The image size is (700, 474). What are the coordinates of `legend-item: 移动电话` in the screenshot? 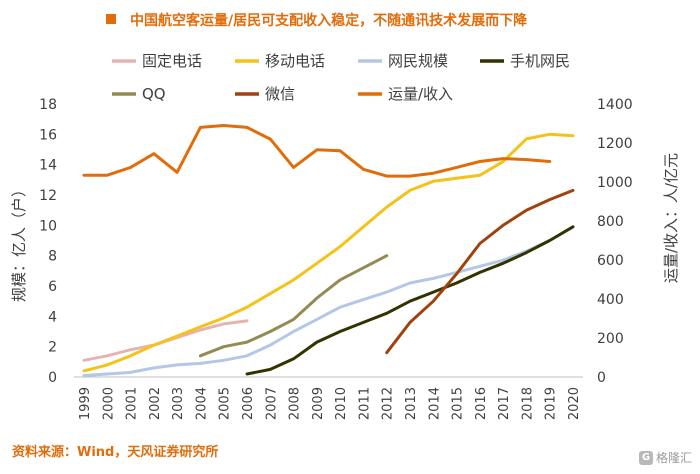 It's located at (280, 61).